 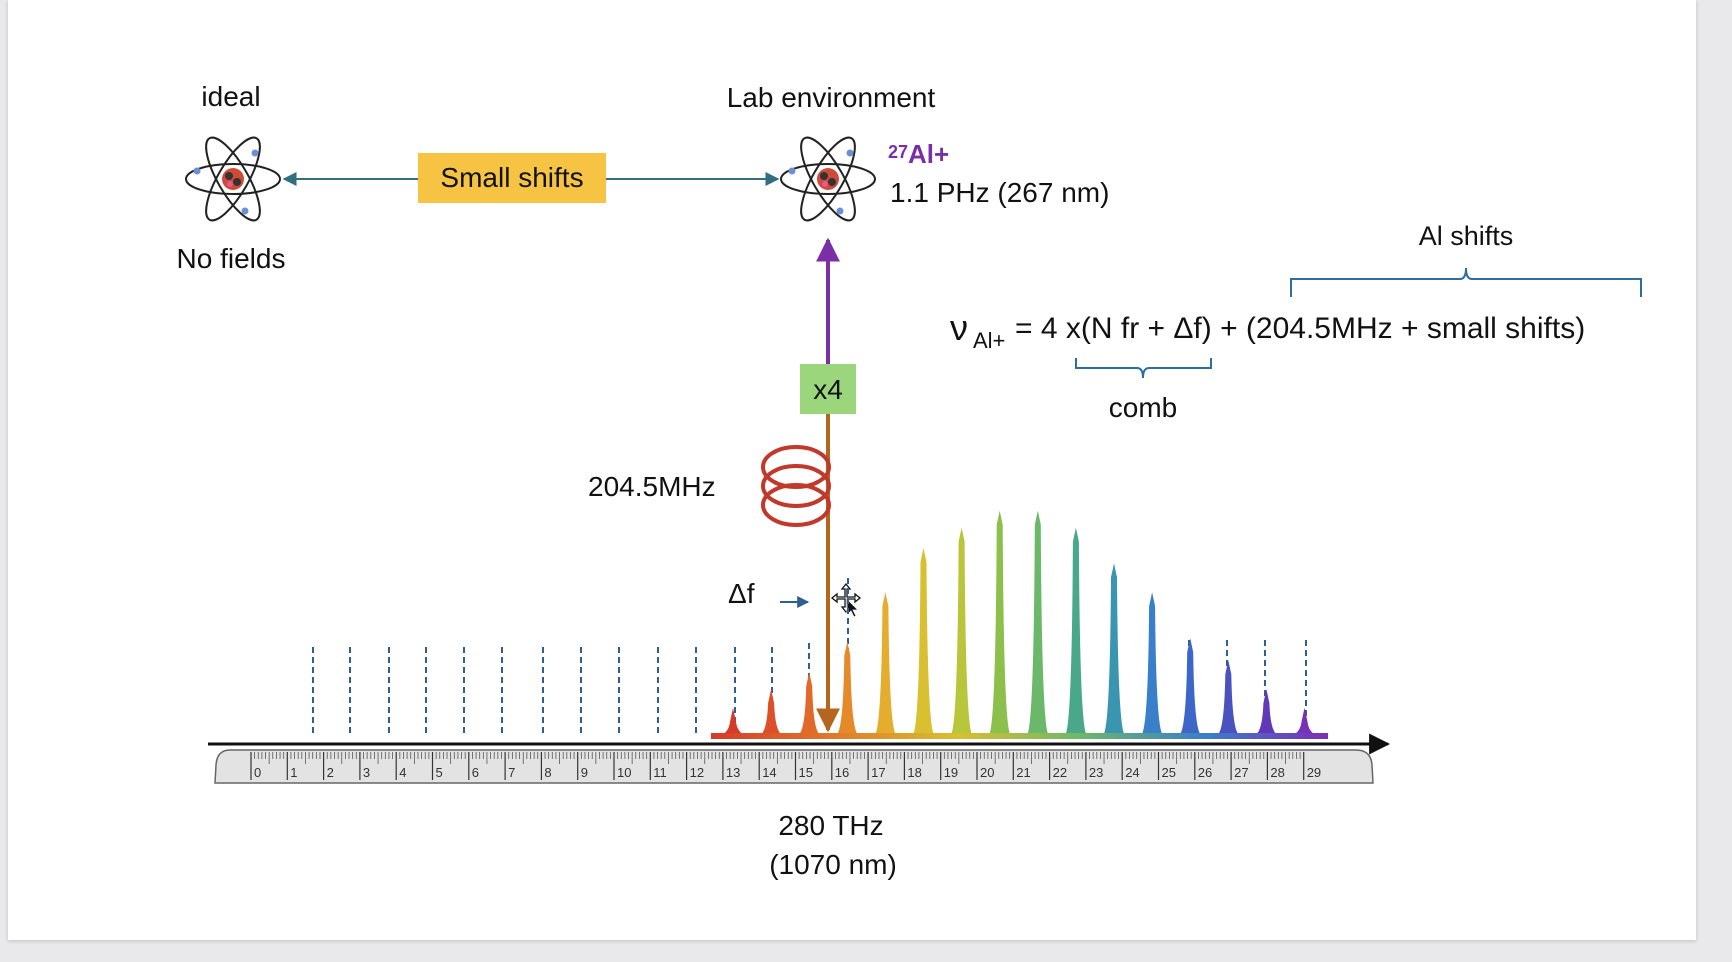 I want to click on multiplier-label: x4, so click(x=828, y=389).